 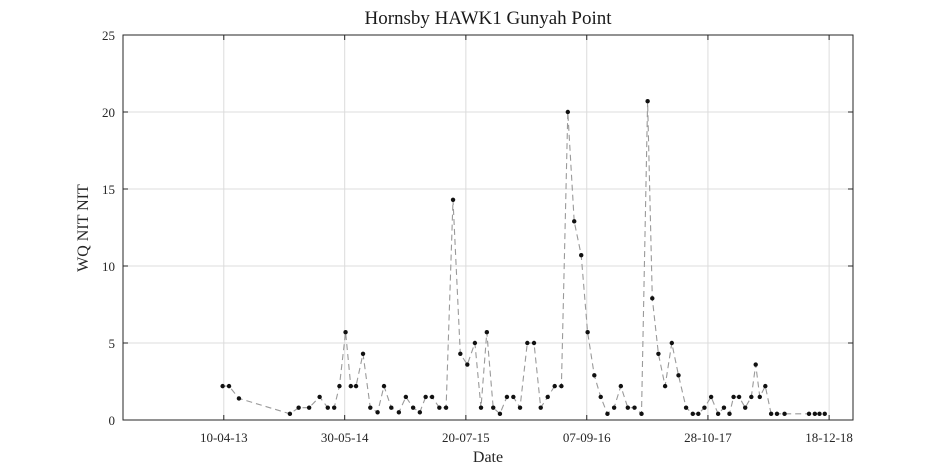 What do you see at coordinates (829, 437) in the screenshot?
I see `x-tick-label: 18-12-18` at bounding box center [829, 437].